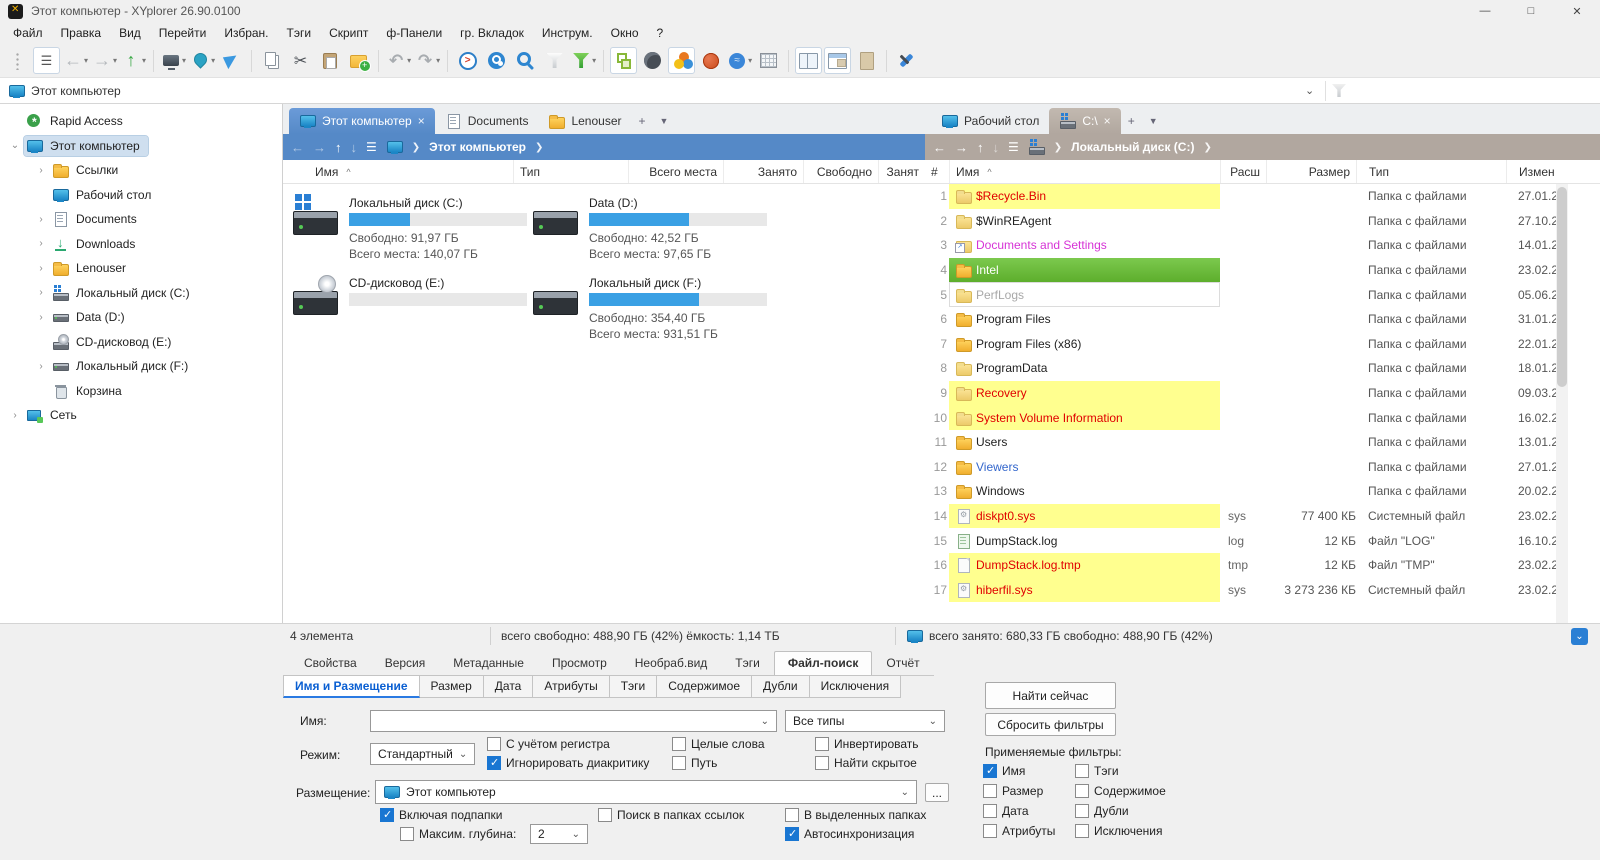 The image size is (1600, 860). Describe the element at coordinates (300, 60) in the screenshot. I see `cut-button` at that location.